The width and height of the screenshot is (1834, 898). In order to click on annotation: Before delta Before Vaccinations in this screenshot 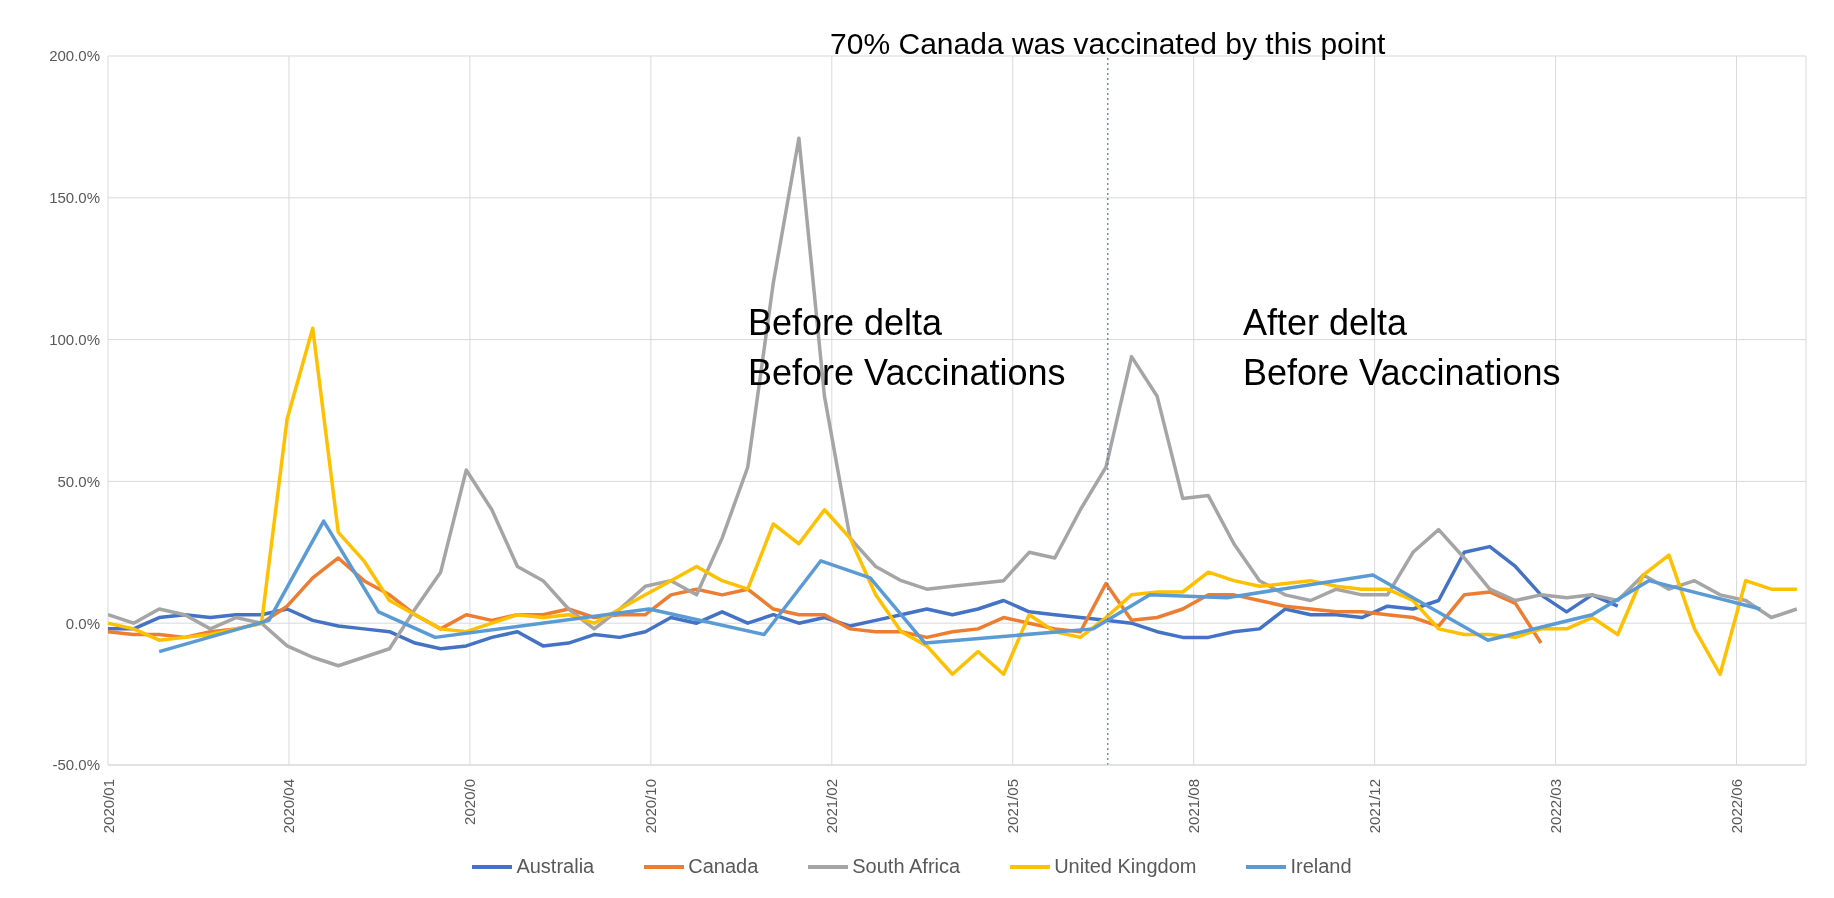, I will do `click(907, 348)`.